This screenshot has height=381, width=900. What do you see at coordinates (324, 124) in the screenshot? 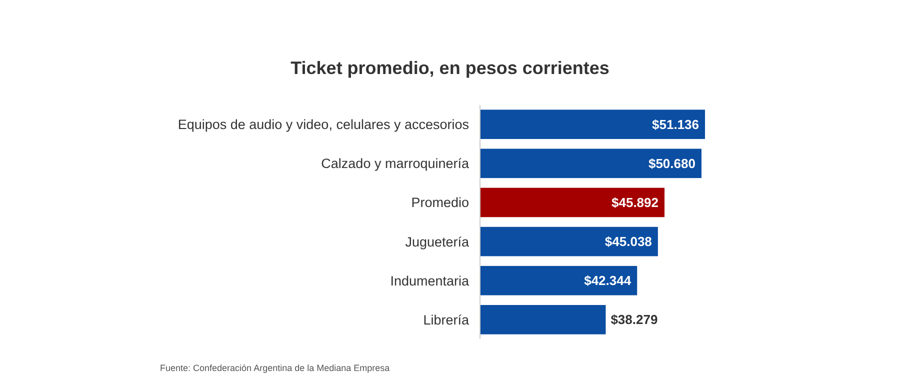
I see `y-tick-label: Equipos de audio y video, celulares y accesorios` at bounding box center [324, 124].